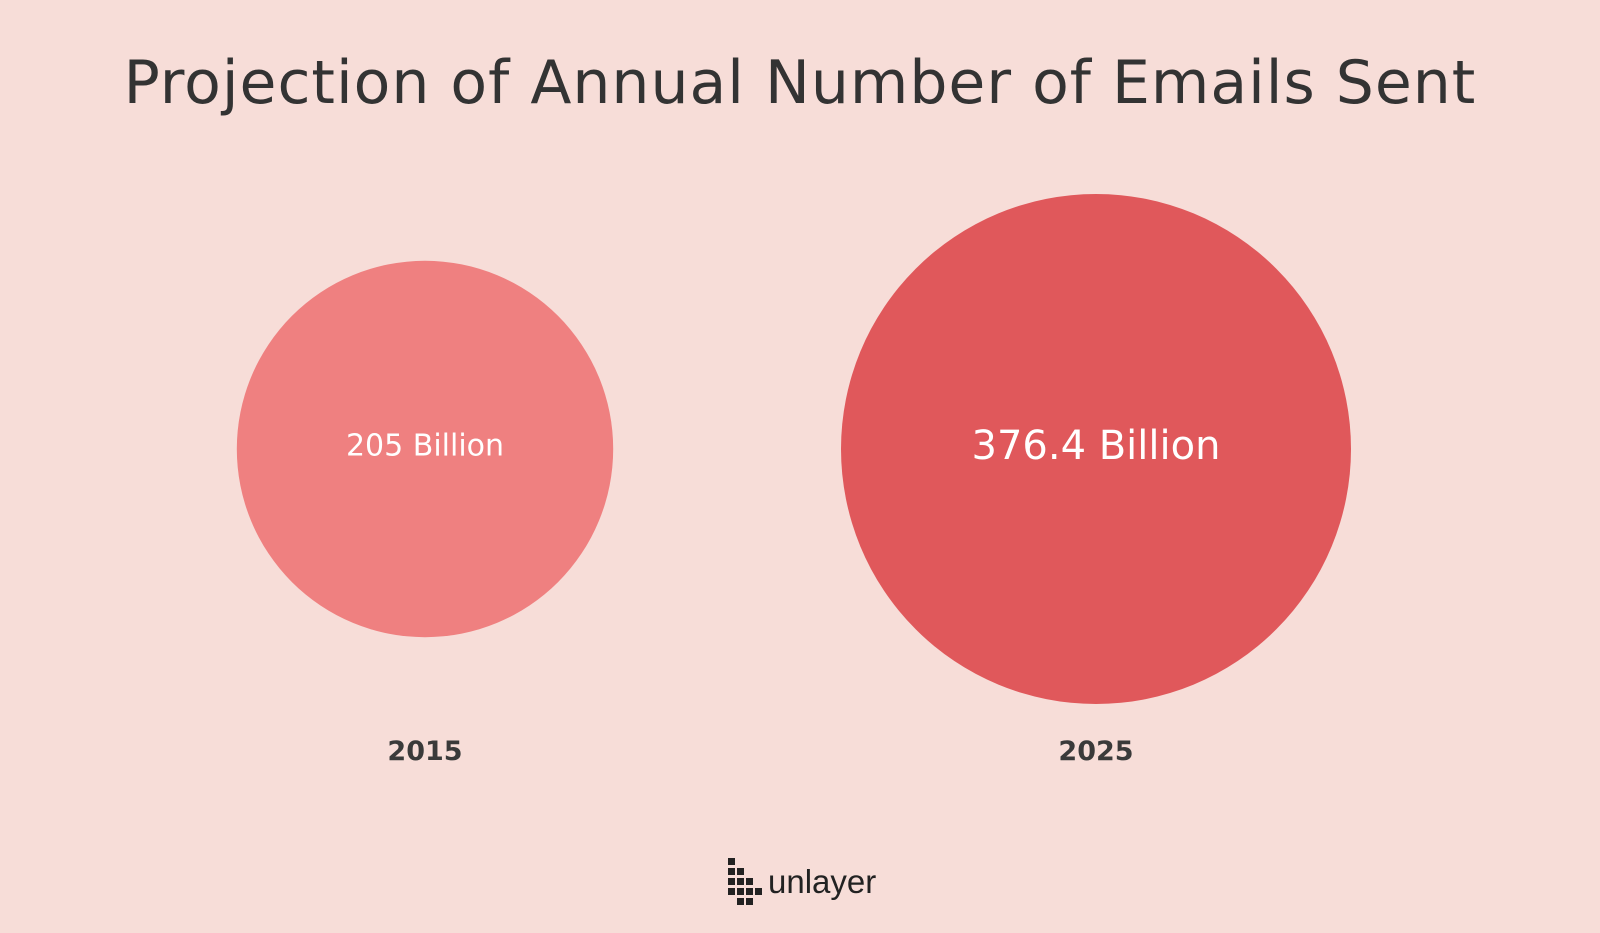 The image size is (1600, 933). I want to click on bubble-value-label-2025: 376.4 Billion, so click(1096, 446).